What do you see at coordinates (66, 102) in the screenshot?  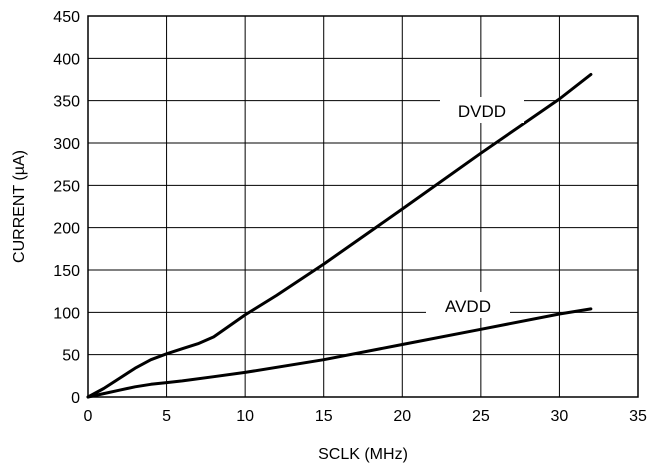 I see `y-tick-label-7: 350` at bounding box center [66, 102].